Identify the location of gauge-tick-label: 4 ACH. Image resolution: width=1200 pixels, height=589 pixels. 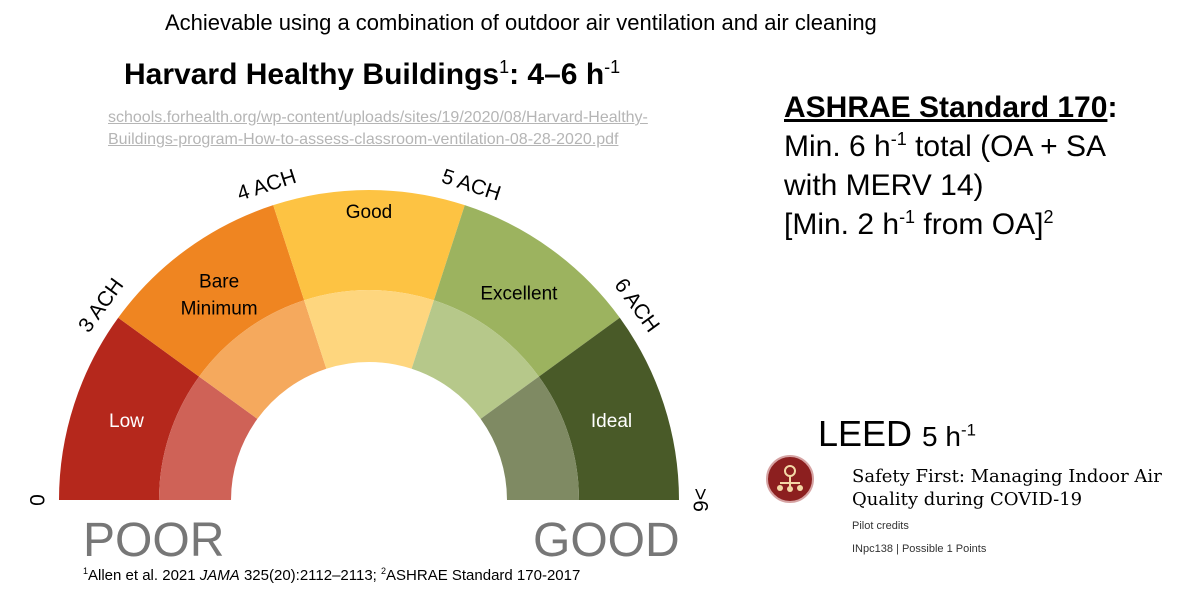
(266, 185).